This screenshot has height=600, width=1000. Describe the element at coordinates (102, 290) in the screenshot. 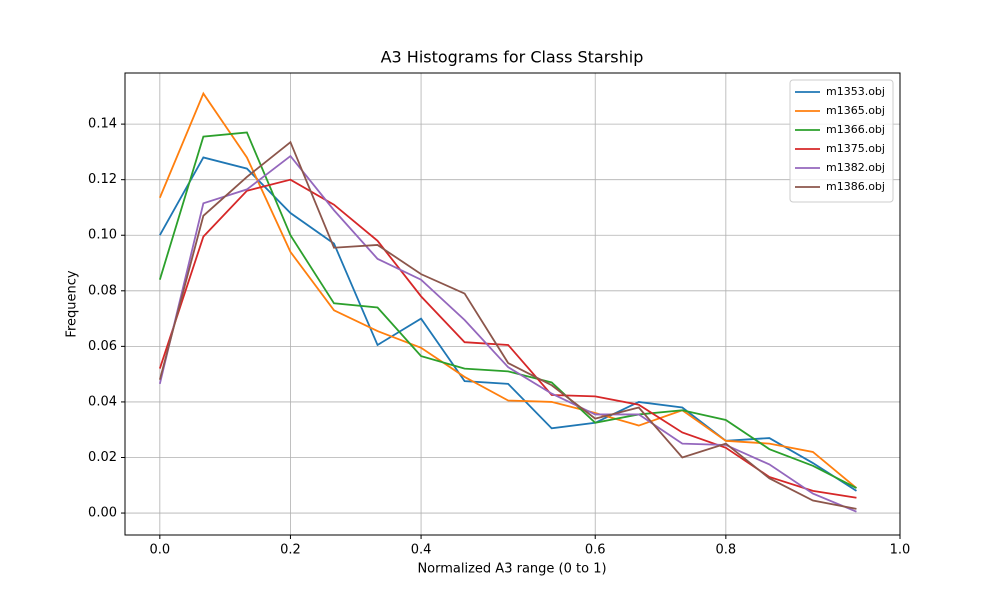

I see `y-tick-label: 0.08` at that location.